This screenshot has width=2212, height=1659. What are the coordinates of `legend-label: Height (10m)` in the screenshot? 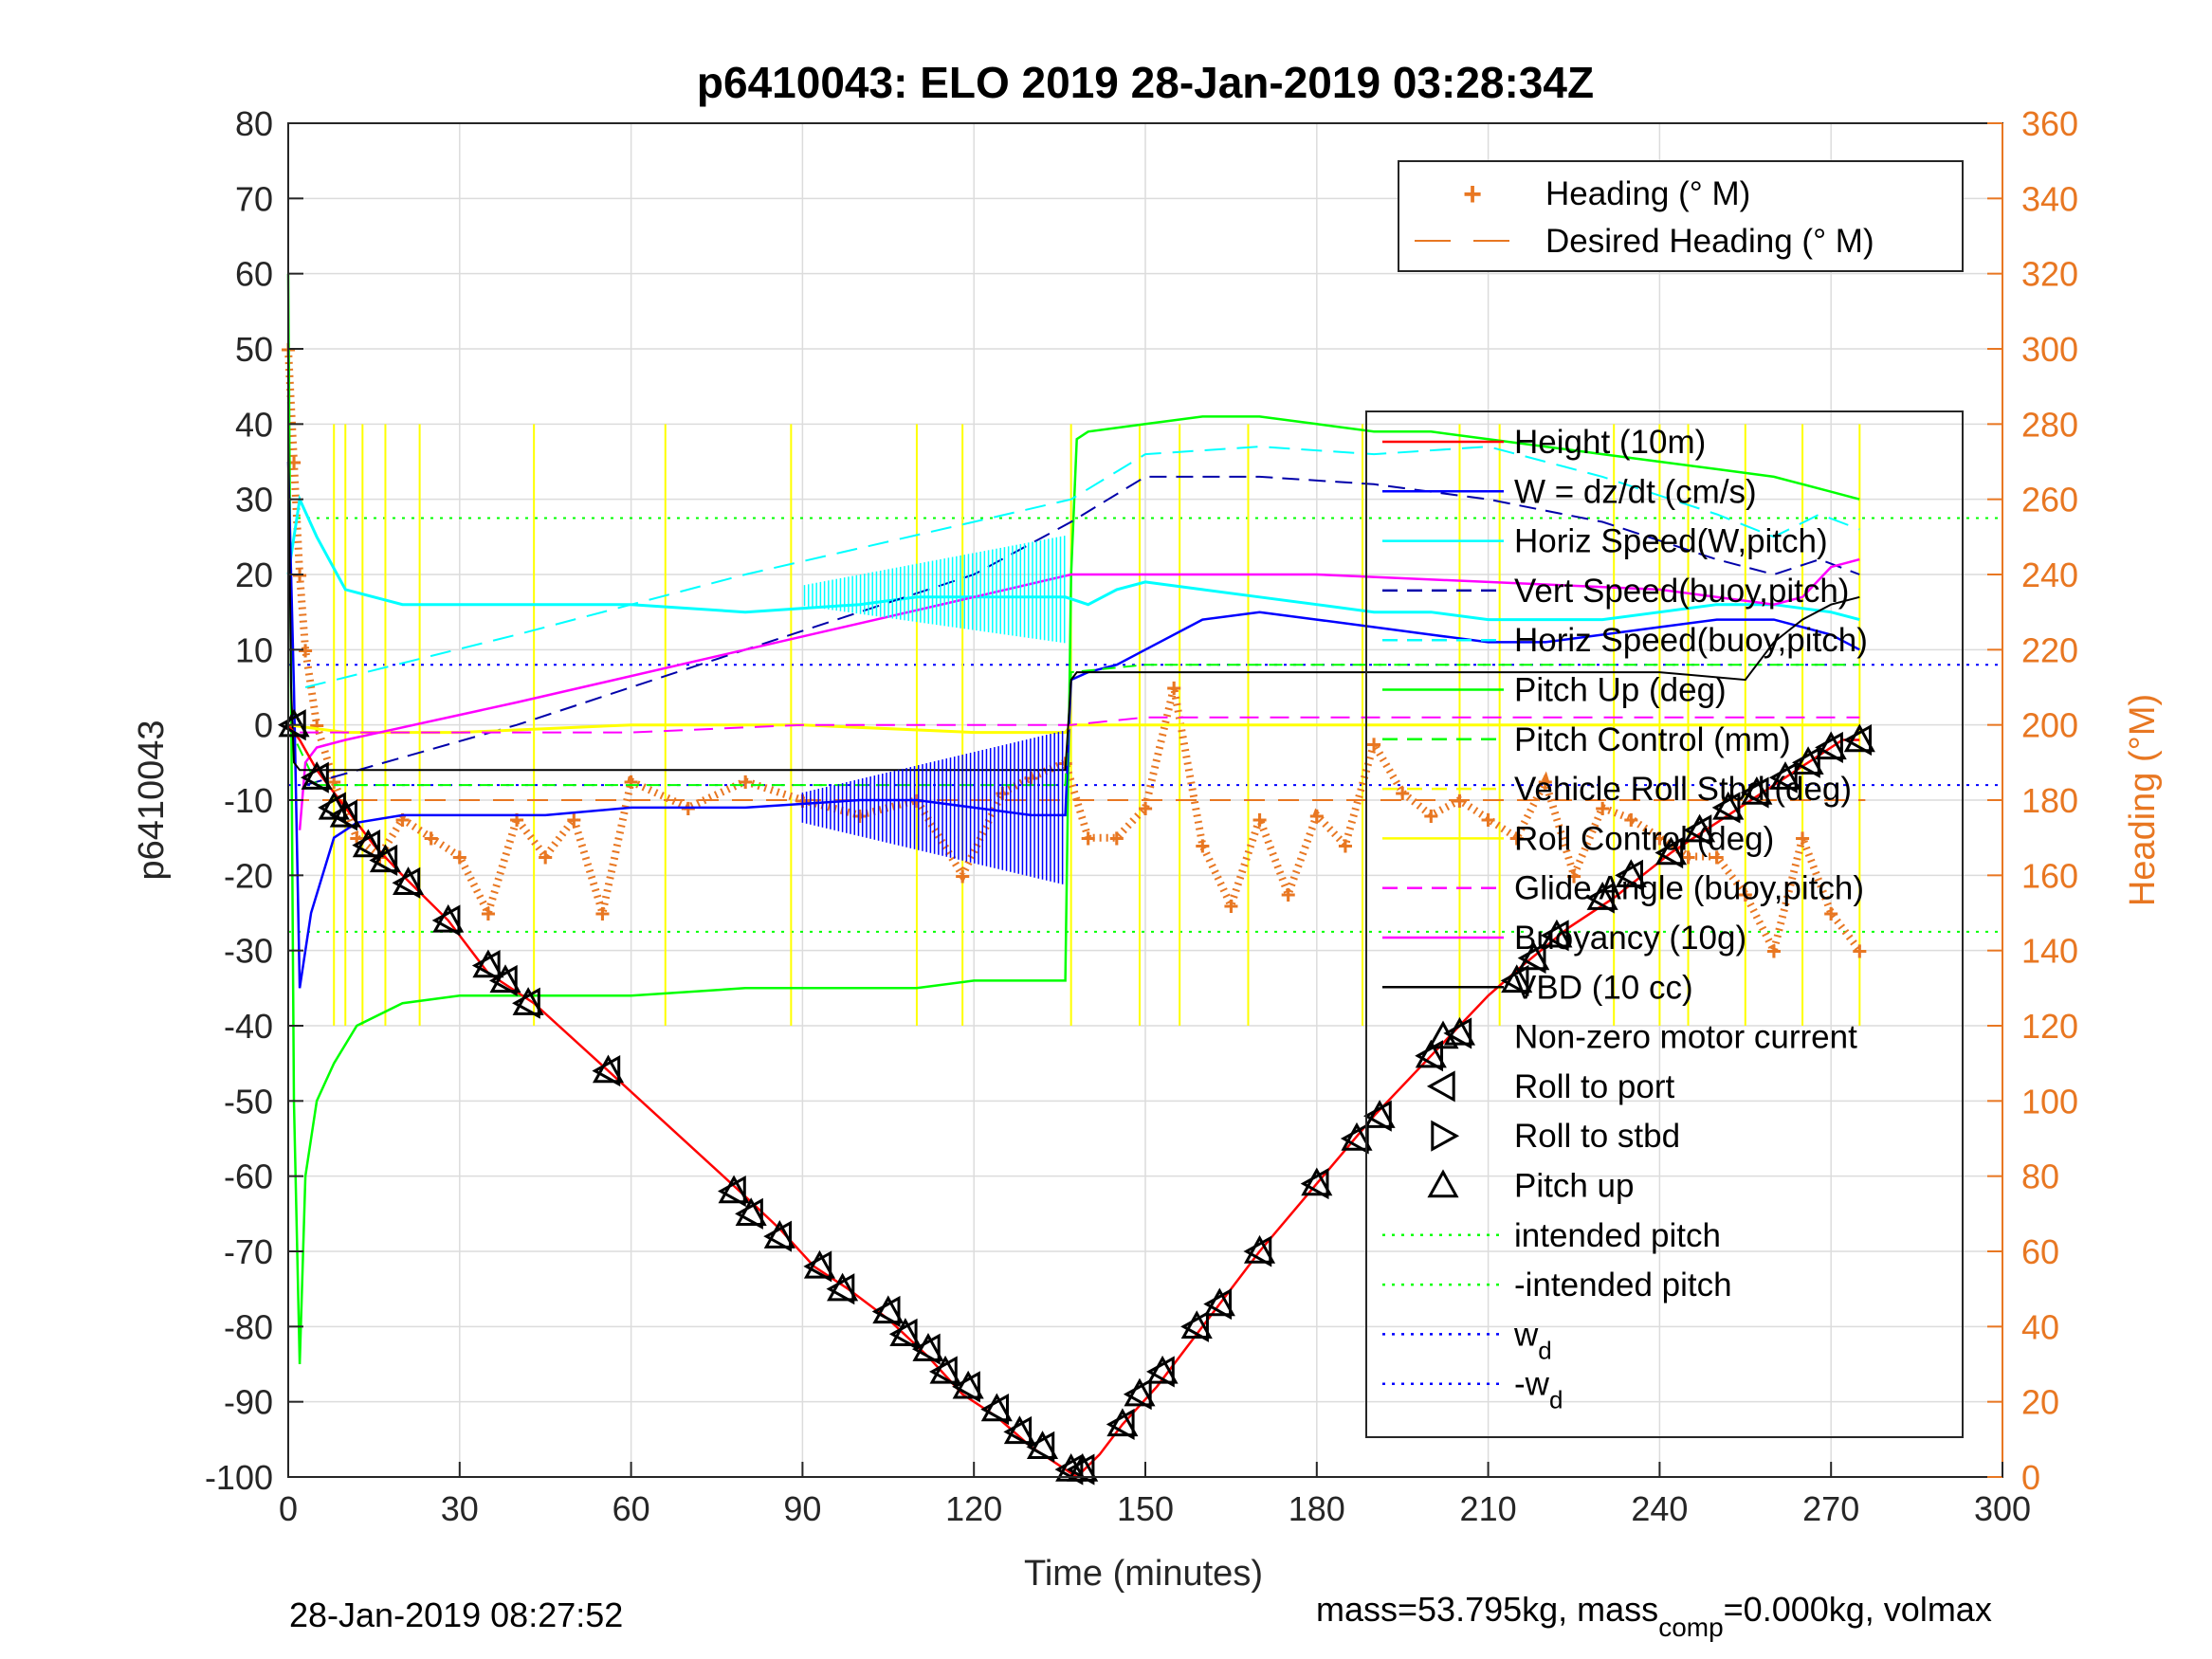 It's located at (1610, 442).